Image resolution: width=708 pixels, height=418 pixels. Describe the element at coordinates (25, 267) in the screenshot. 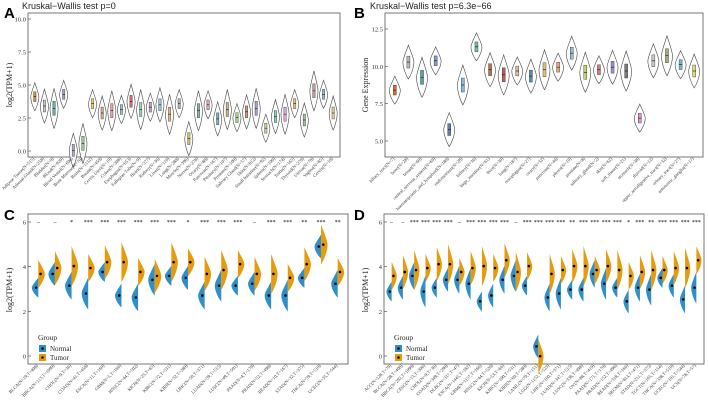

I see `y-tick-label: 4` at that location.